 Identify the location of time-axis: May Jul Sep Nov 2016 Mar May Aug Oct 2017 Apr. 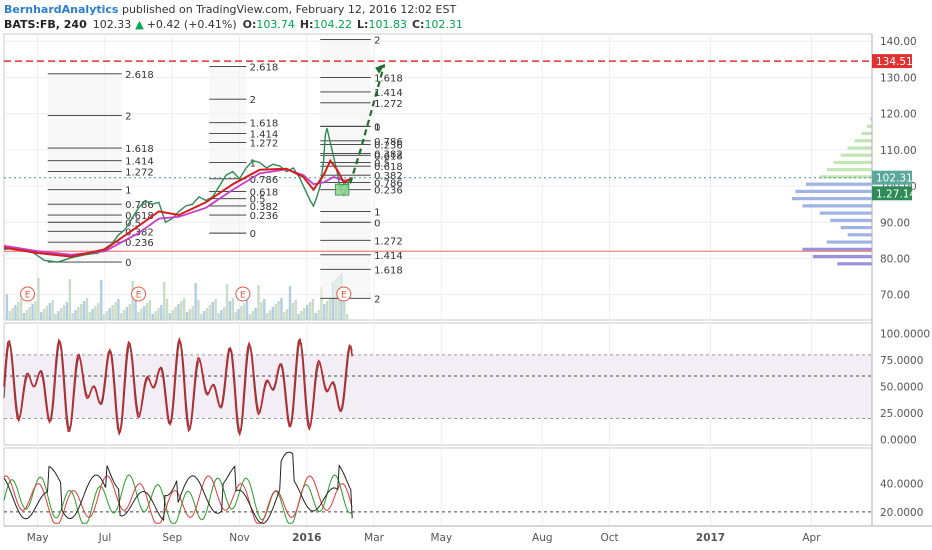
(468, 534).